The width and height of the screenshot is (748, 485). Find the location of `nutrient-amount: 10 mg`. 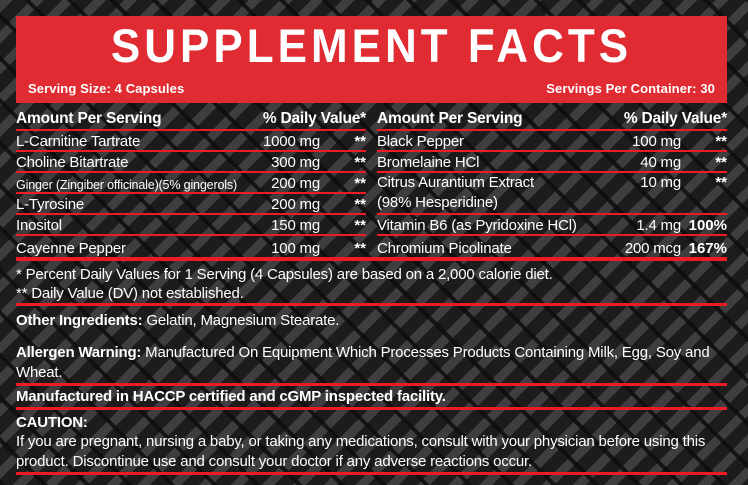

nutrient-amount: 10 mg is located at coordinates (660, 182).